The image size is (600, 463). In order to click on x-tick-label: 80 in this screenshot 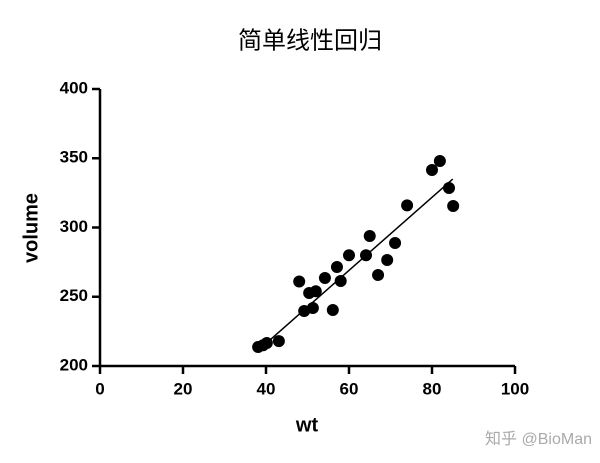, I will do `click(432, 388)`.